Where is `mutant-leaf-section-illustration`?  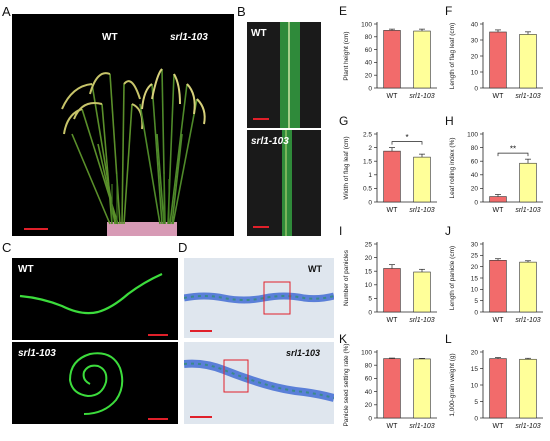 mutant-leaf-section-illustration is located at coordinates (96, 383).